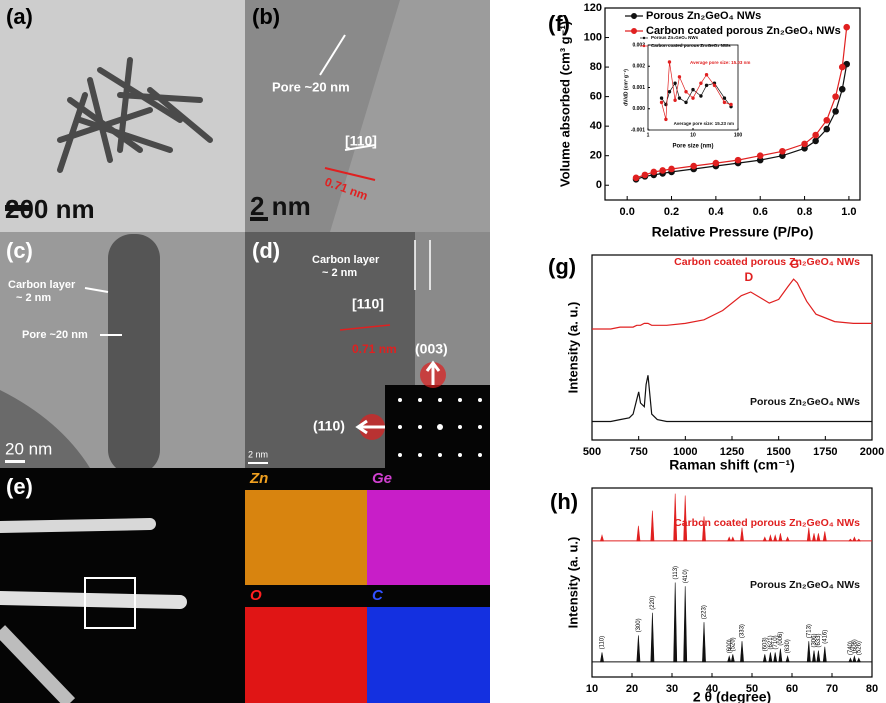 The image size is (886, 703). Describe the element at coordinates (596, 156) in the screenshot. I see `y-tick-label: 20` at that location.